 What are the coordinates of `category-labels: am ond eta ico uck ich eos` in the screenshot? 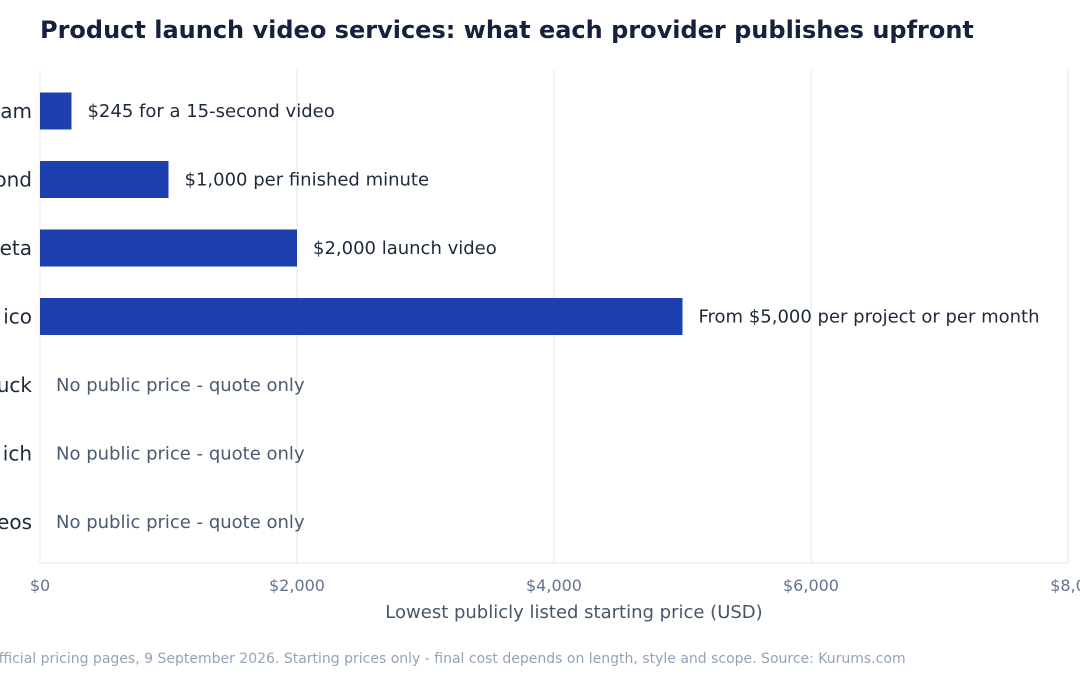 It's located at (16, 316).